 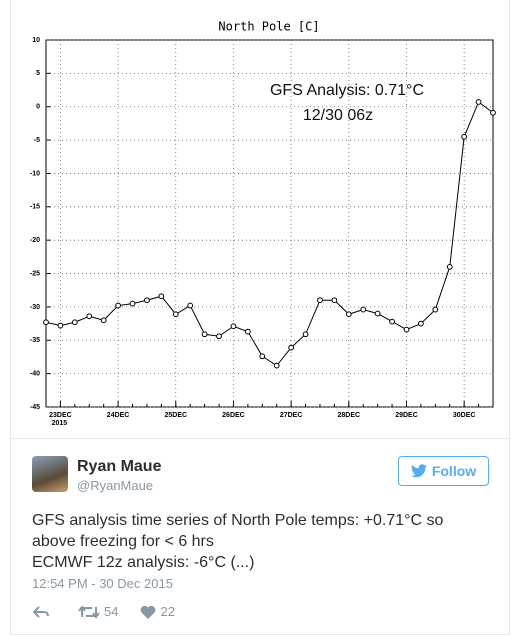 I want to click on user-name: Ryan Maue, so click(x=119, y=466).